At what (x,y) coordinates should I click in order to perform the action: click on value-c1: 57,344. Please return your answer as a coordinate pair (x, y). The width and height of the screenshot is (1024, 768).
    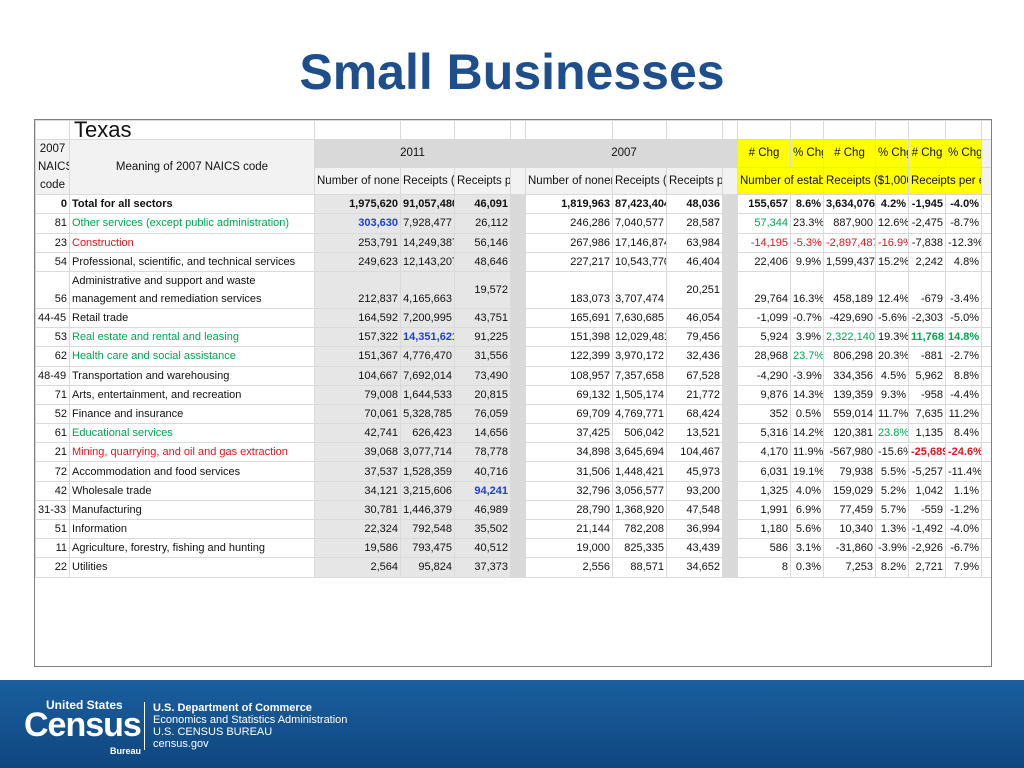
    Looking at the image, I should click on (764, 223).